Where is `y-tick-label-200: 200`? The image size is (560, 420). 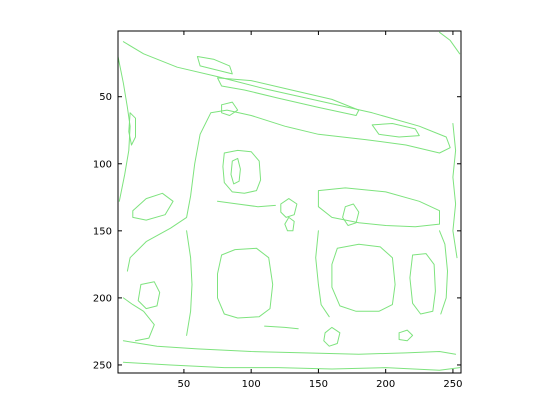 y-tick-label-200: 200 is located at coordinates (102, 298).